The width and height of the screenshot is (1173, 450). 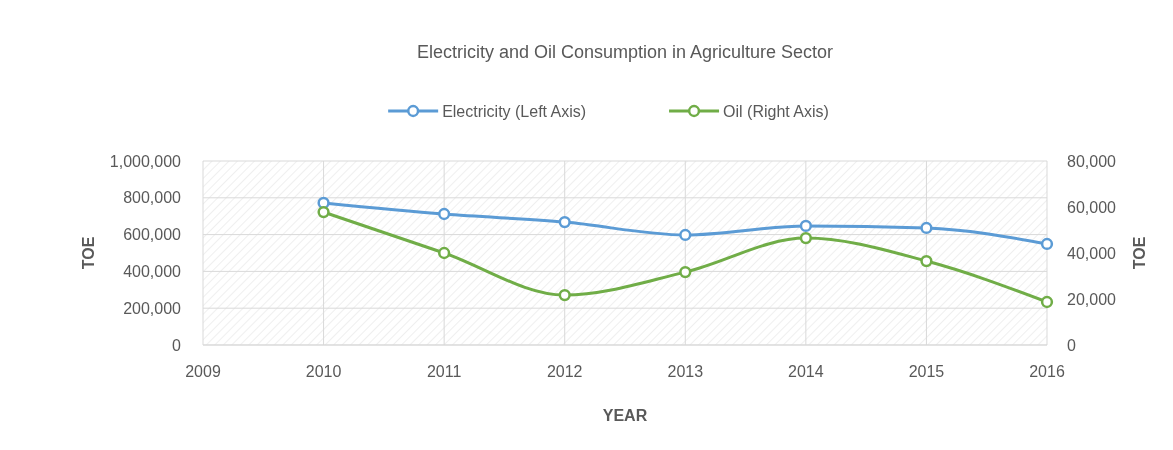 I want to click on y2-tick-label: 60,000, so click(x=1092, y=207).